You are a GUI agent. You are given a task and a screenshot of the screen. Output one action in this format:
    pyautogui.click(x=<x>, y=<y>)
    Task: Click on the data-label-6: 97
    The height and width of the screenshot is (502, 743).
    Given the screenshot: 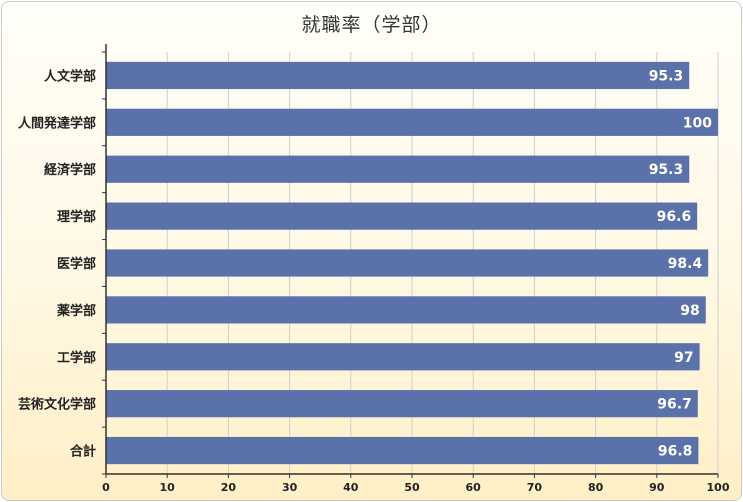 What is the action you would take?
    pyautogui.click(x=683, y=358)
    